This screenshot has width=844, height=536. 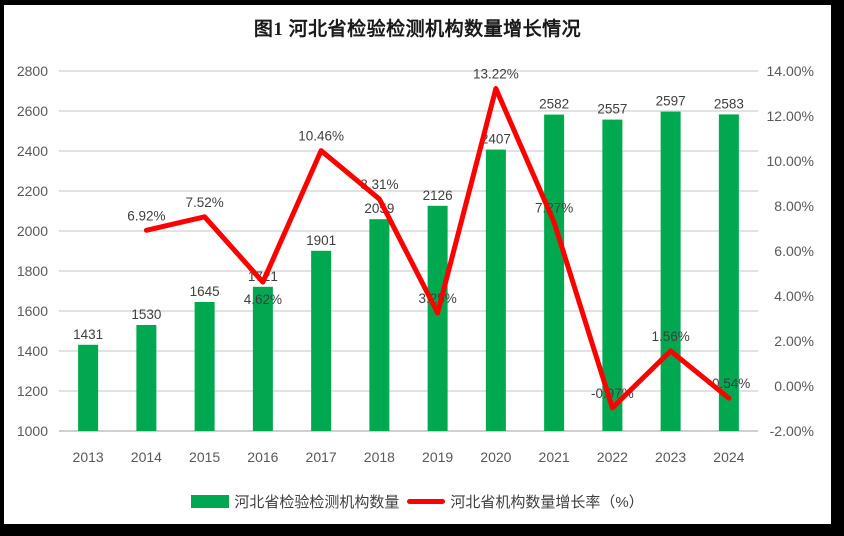 I want to click on x-axis-label: 2020, so click(x=495, y=457).